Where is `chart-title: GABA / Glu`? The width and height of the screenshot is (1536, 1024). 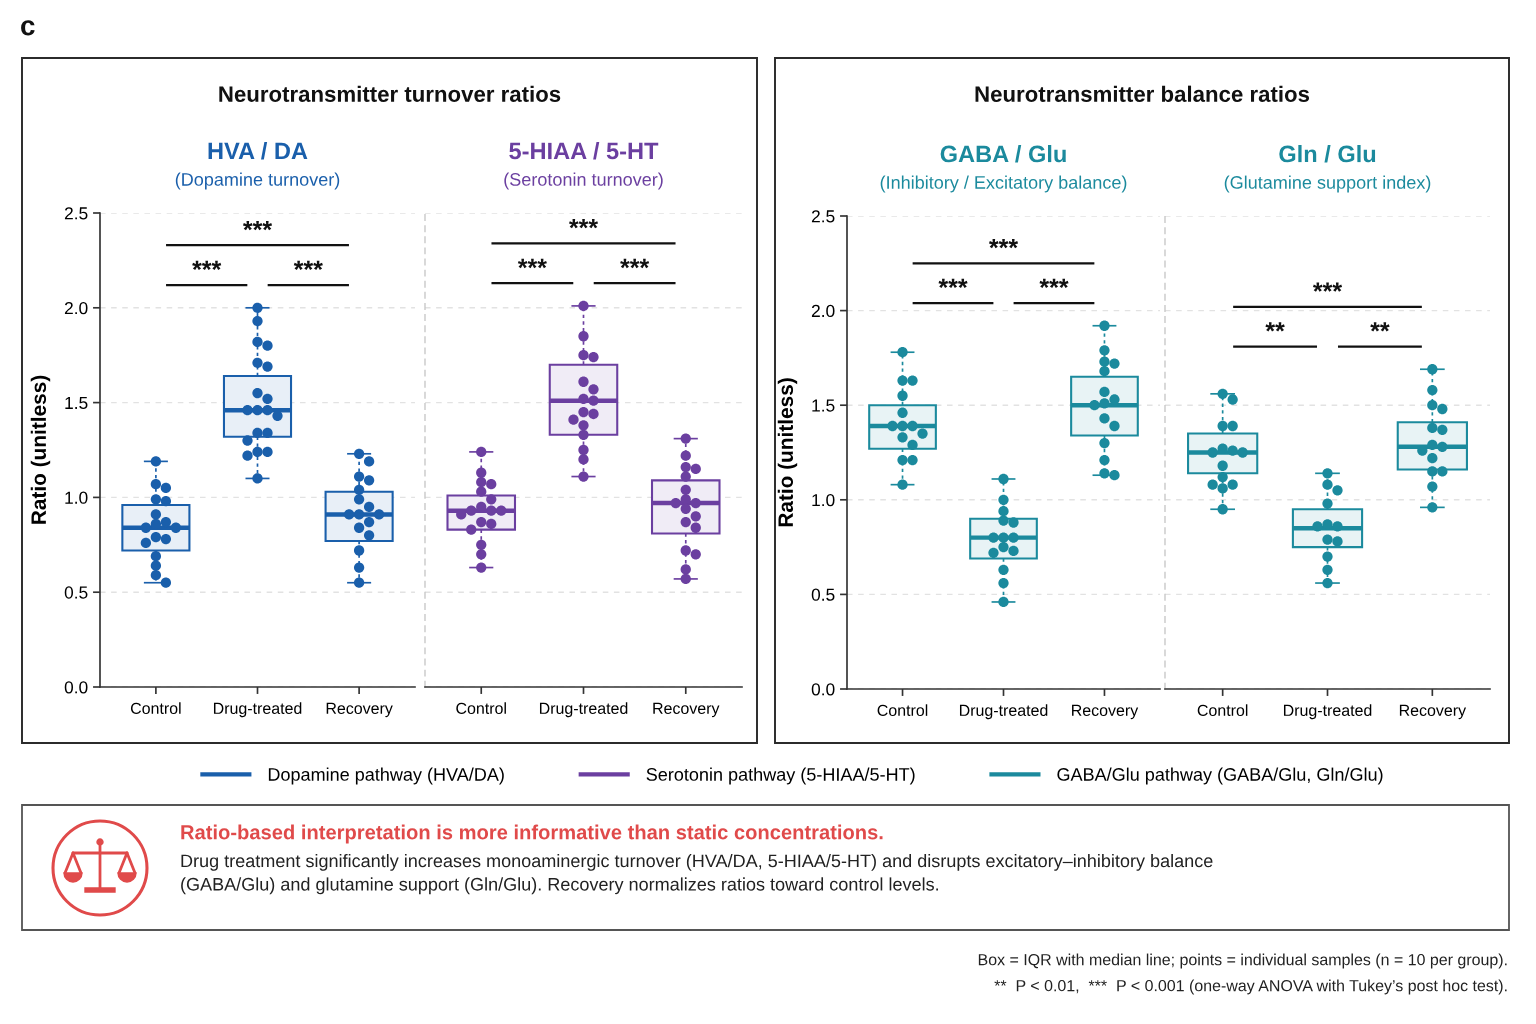
chart-title: GABA / Glu is located at coordinates (1003, 154).